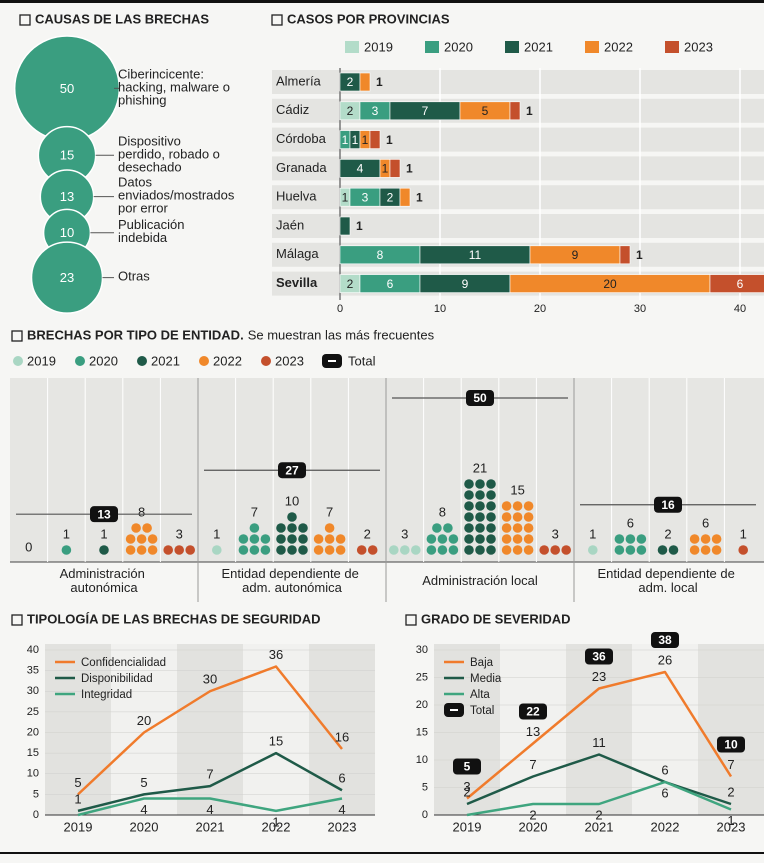 This screenshot has height=863, width=764. Describe the element at coordinates (532, 764) in the screenshot. I see `value-label: 7` at that location.